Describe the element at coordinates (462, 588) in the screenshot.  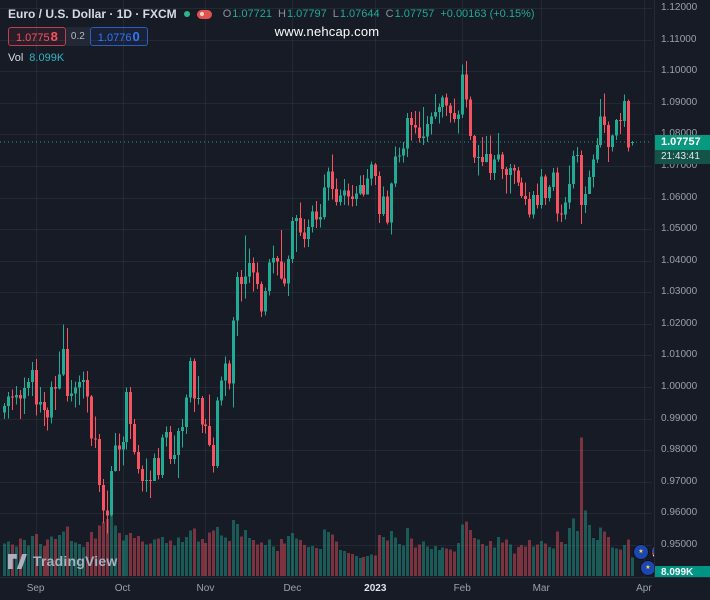
I see `time-tick-label: Feb` at that location.